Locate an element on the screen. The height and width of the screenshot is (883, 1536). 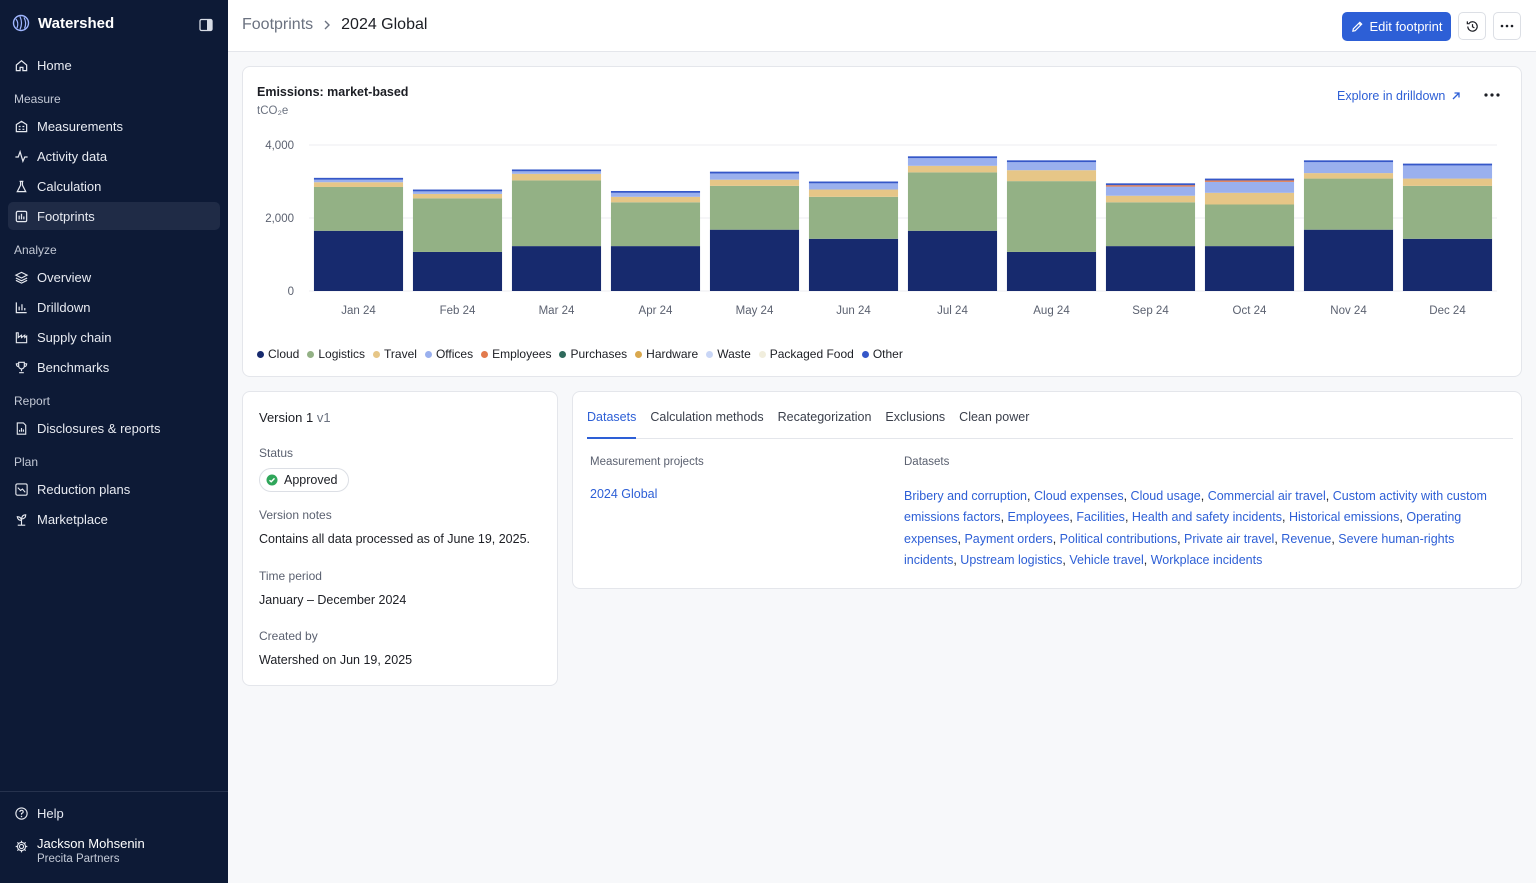
tab-clean-power: Clean power is located at coordinates (994, 417).